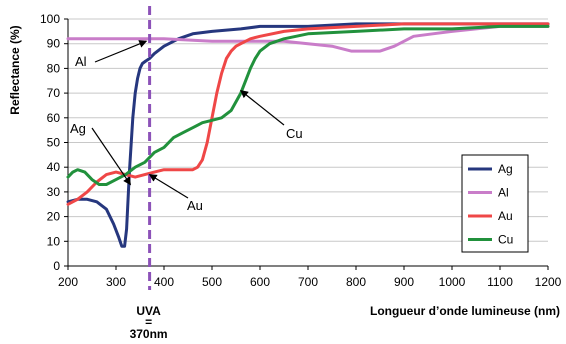 Image resolution: width=566 pixels, height=344 pixels. Describe the element at coordinates (54, 192) in the screenshot. I see `y-tick-label: 30` at that location.